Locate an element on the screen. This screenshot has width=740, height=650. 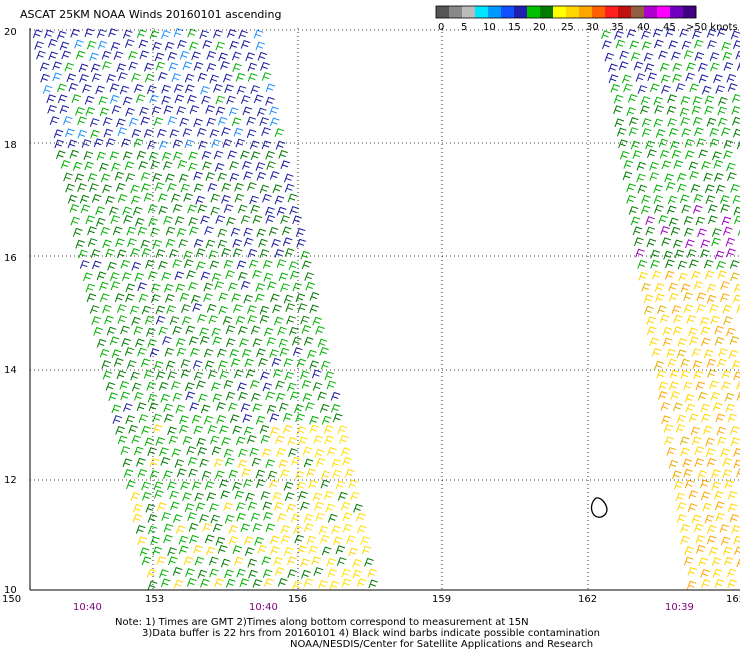
color-scale-frame is located at coordinates (566, 12).